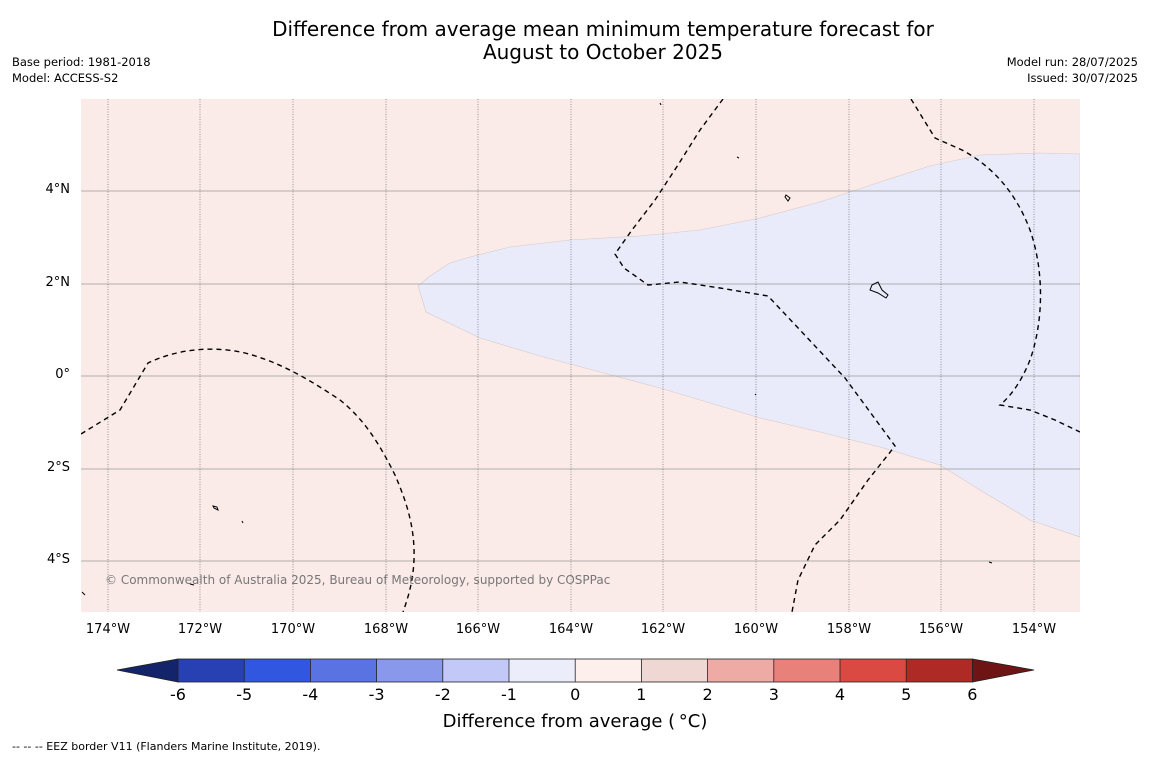 The image size is (1150, 758). I want to click on colorbar-label: Difference from average ( °C), so click(575, 721).